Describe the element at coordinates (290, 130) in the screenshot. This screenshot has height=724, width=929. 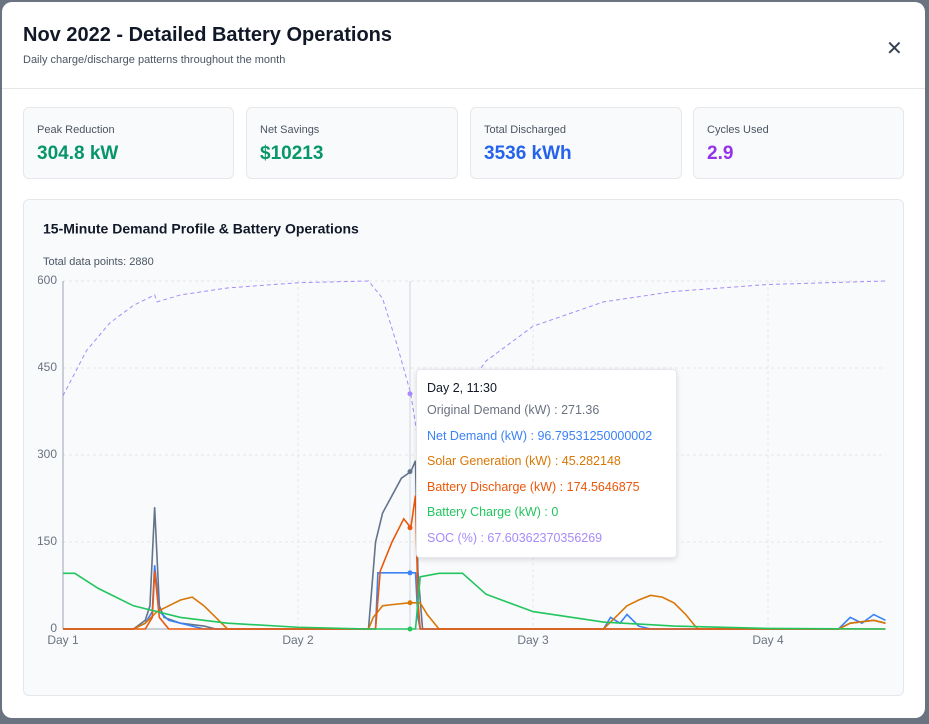
I see `stat-label: Net Savings` at that location.